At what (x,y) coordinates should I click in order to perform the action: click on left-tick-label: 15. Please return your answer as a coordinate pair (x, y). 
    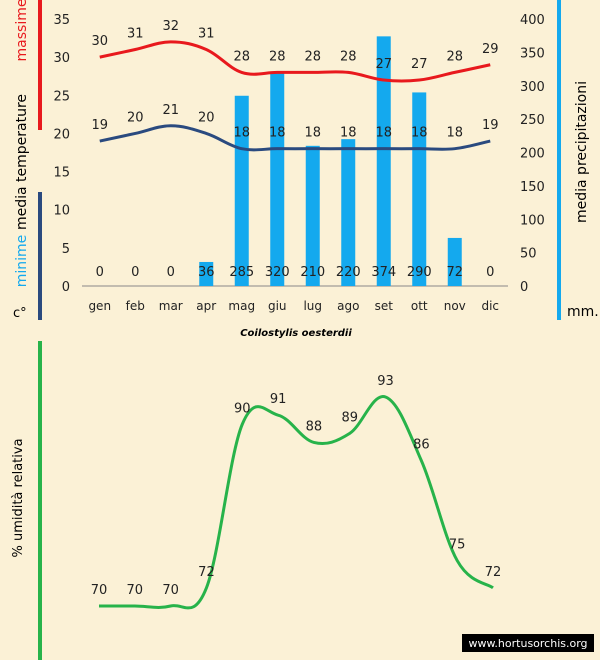
    Looking at the image, I should click on (61, 173).